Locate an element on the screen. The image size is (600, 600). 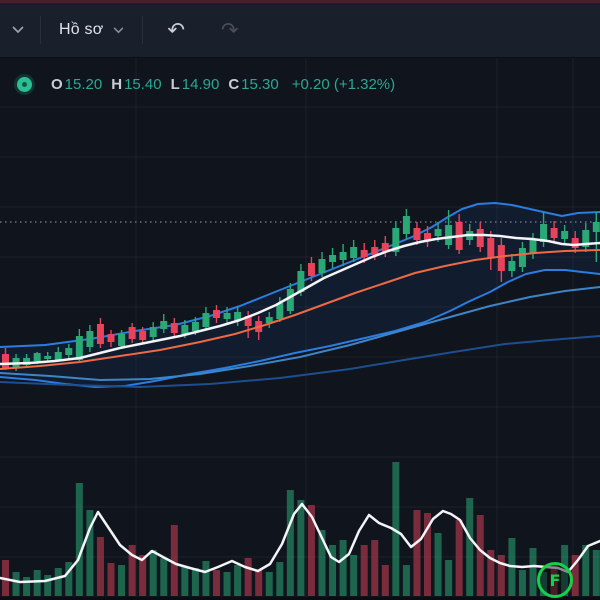
chart-toolbar: Hồ sơ ↶ ↷ is located at coordinates (300, 30).